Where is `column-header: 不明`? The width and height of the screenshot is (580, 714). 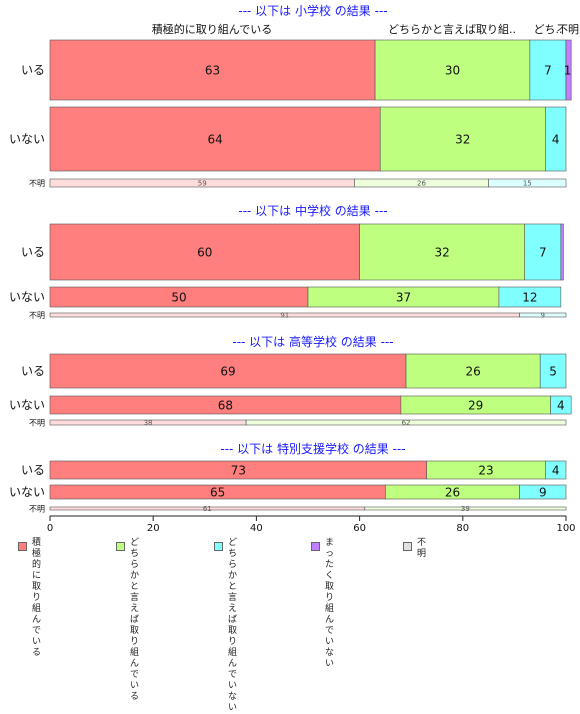 column-header: 不明 is located at coordinates (568, 29).